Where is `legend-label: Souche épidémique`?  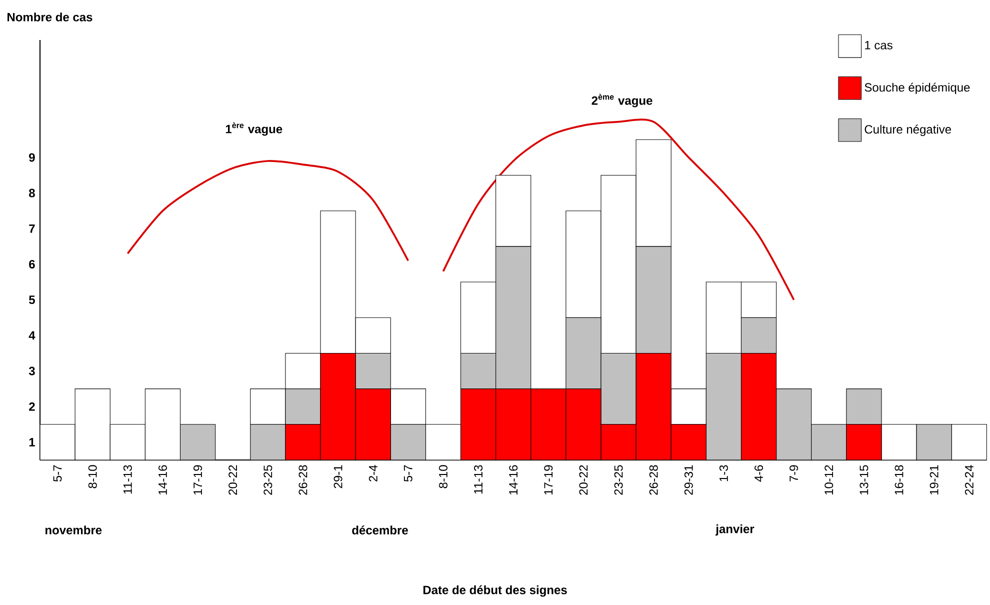
legend-label: Souche épidémique is located at coordinates (917, 88).